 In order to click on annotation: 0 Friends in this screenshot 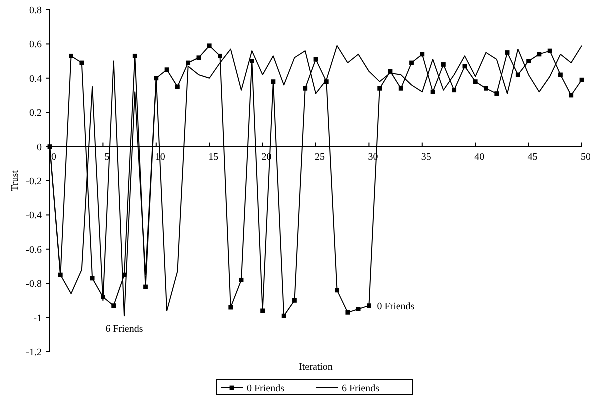, I will do `click(396, 306)`.